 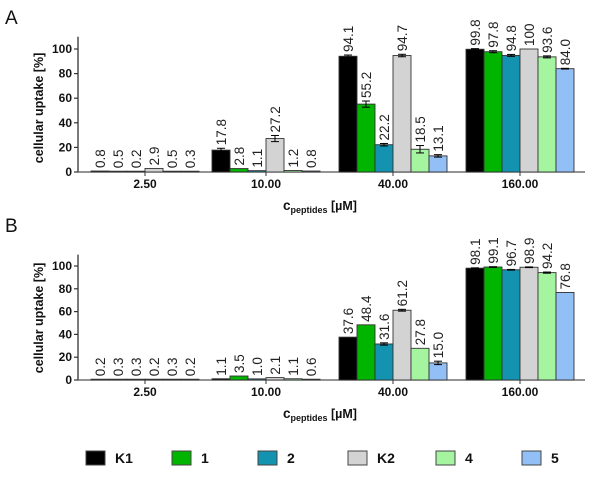 I want to click on legend-label: 1, so click(x=205, y=458).